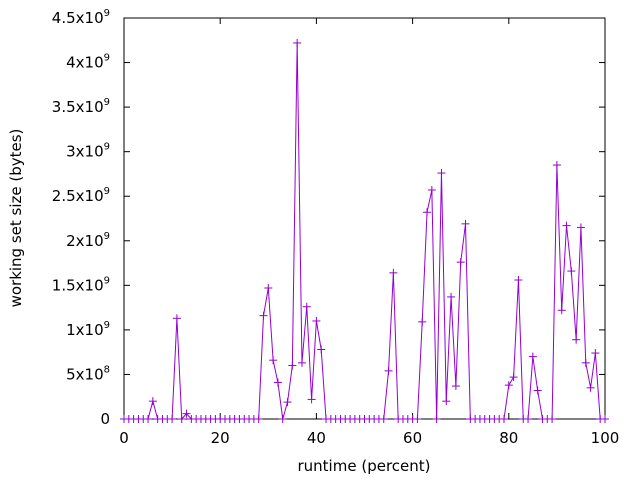  What do you see at coordinates (81, 17) in the screenshot?
I see `y-tick-label: 4.5x109` at bounding box center [81, 17].